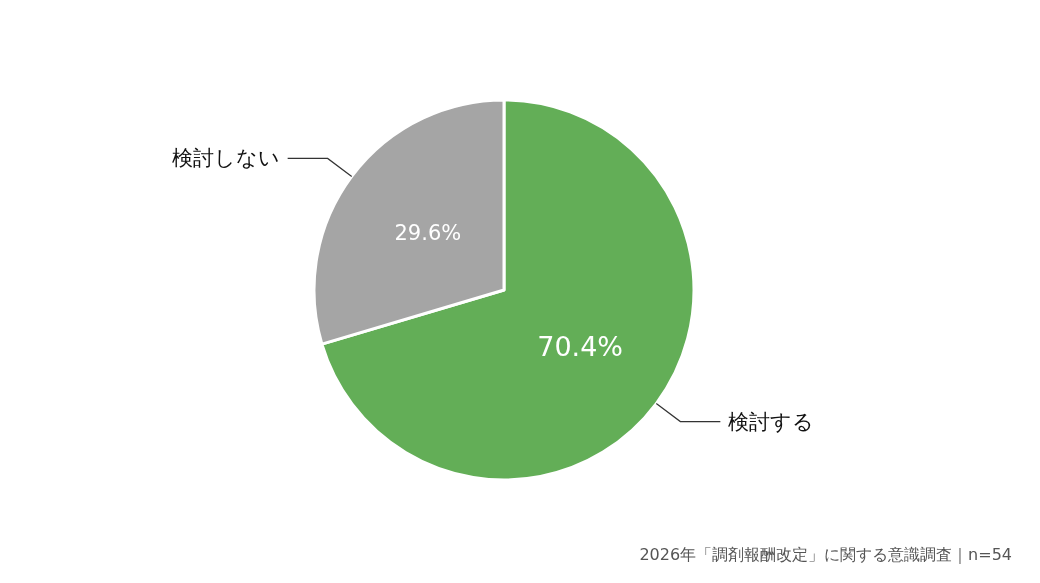 This screenshot has width=1040, height=583. What do you see at coordinates (225, 158) in the screenshot?
I see `slice-label: 検討しない` at bounding box center [225, 158].